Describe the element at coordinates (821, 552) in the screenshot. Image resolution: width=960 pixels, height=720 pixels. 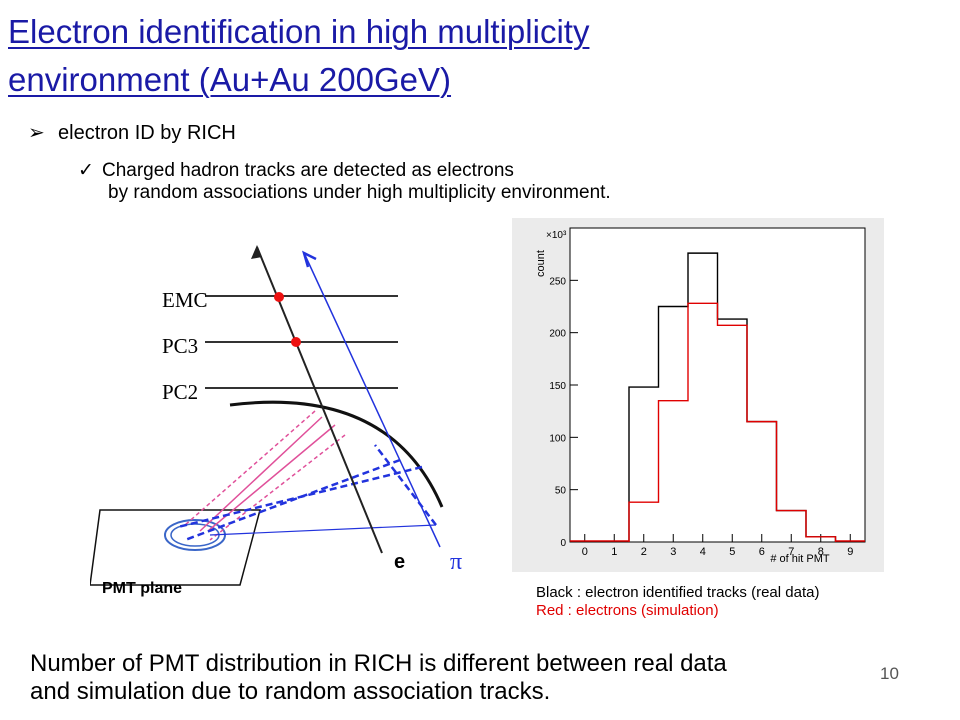
I see `x-tick-label: 8` at that location.